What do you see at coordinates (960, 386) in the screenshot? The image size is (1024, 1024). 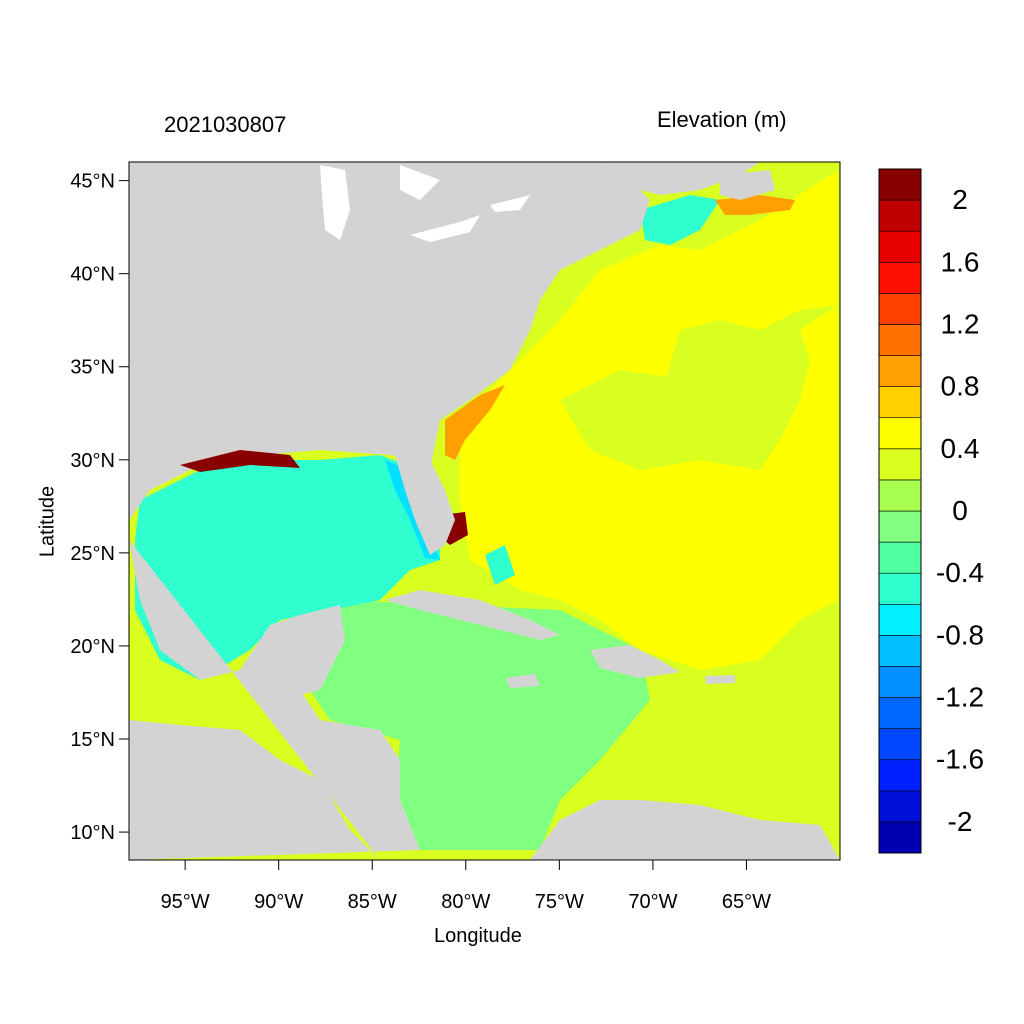 I see `colorbar-label: 0.8` at bounding box center [960, 386].